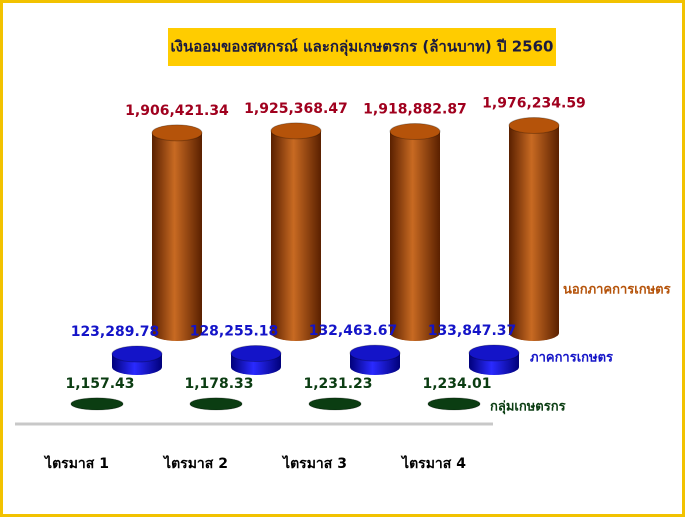  I want to click on title-box, so click(362, 47).